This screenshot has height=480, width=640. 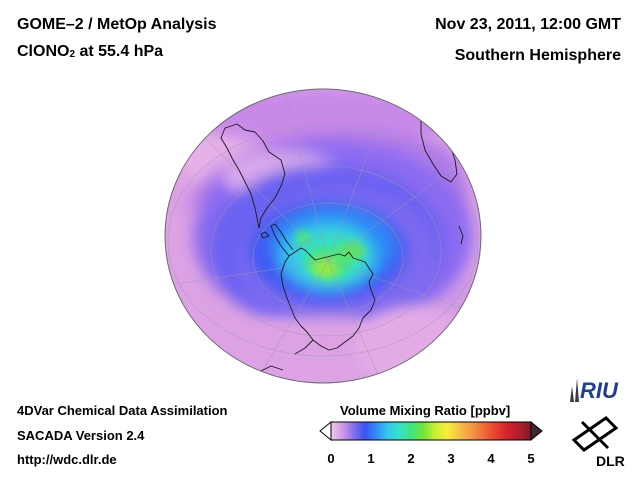 I want to click on footer-method: 4DVar Chemical Data Assimilation, so click(x=122, y=410).